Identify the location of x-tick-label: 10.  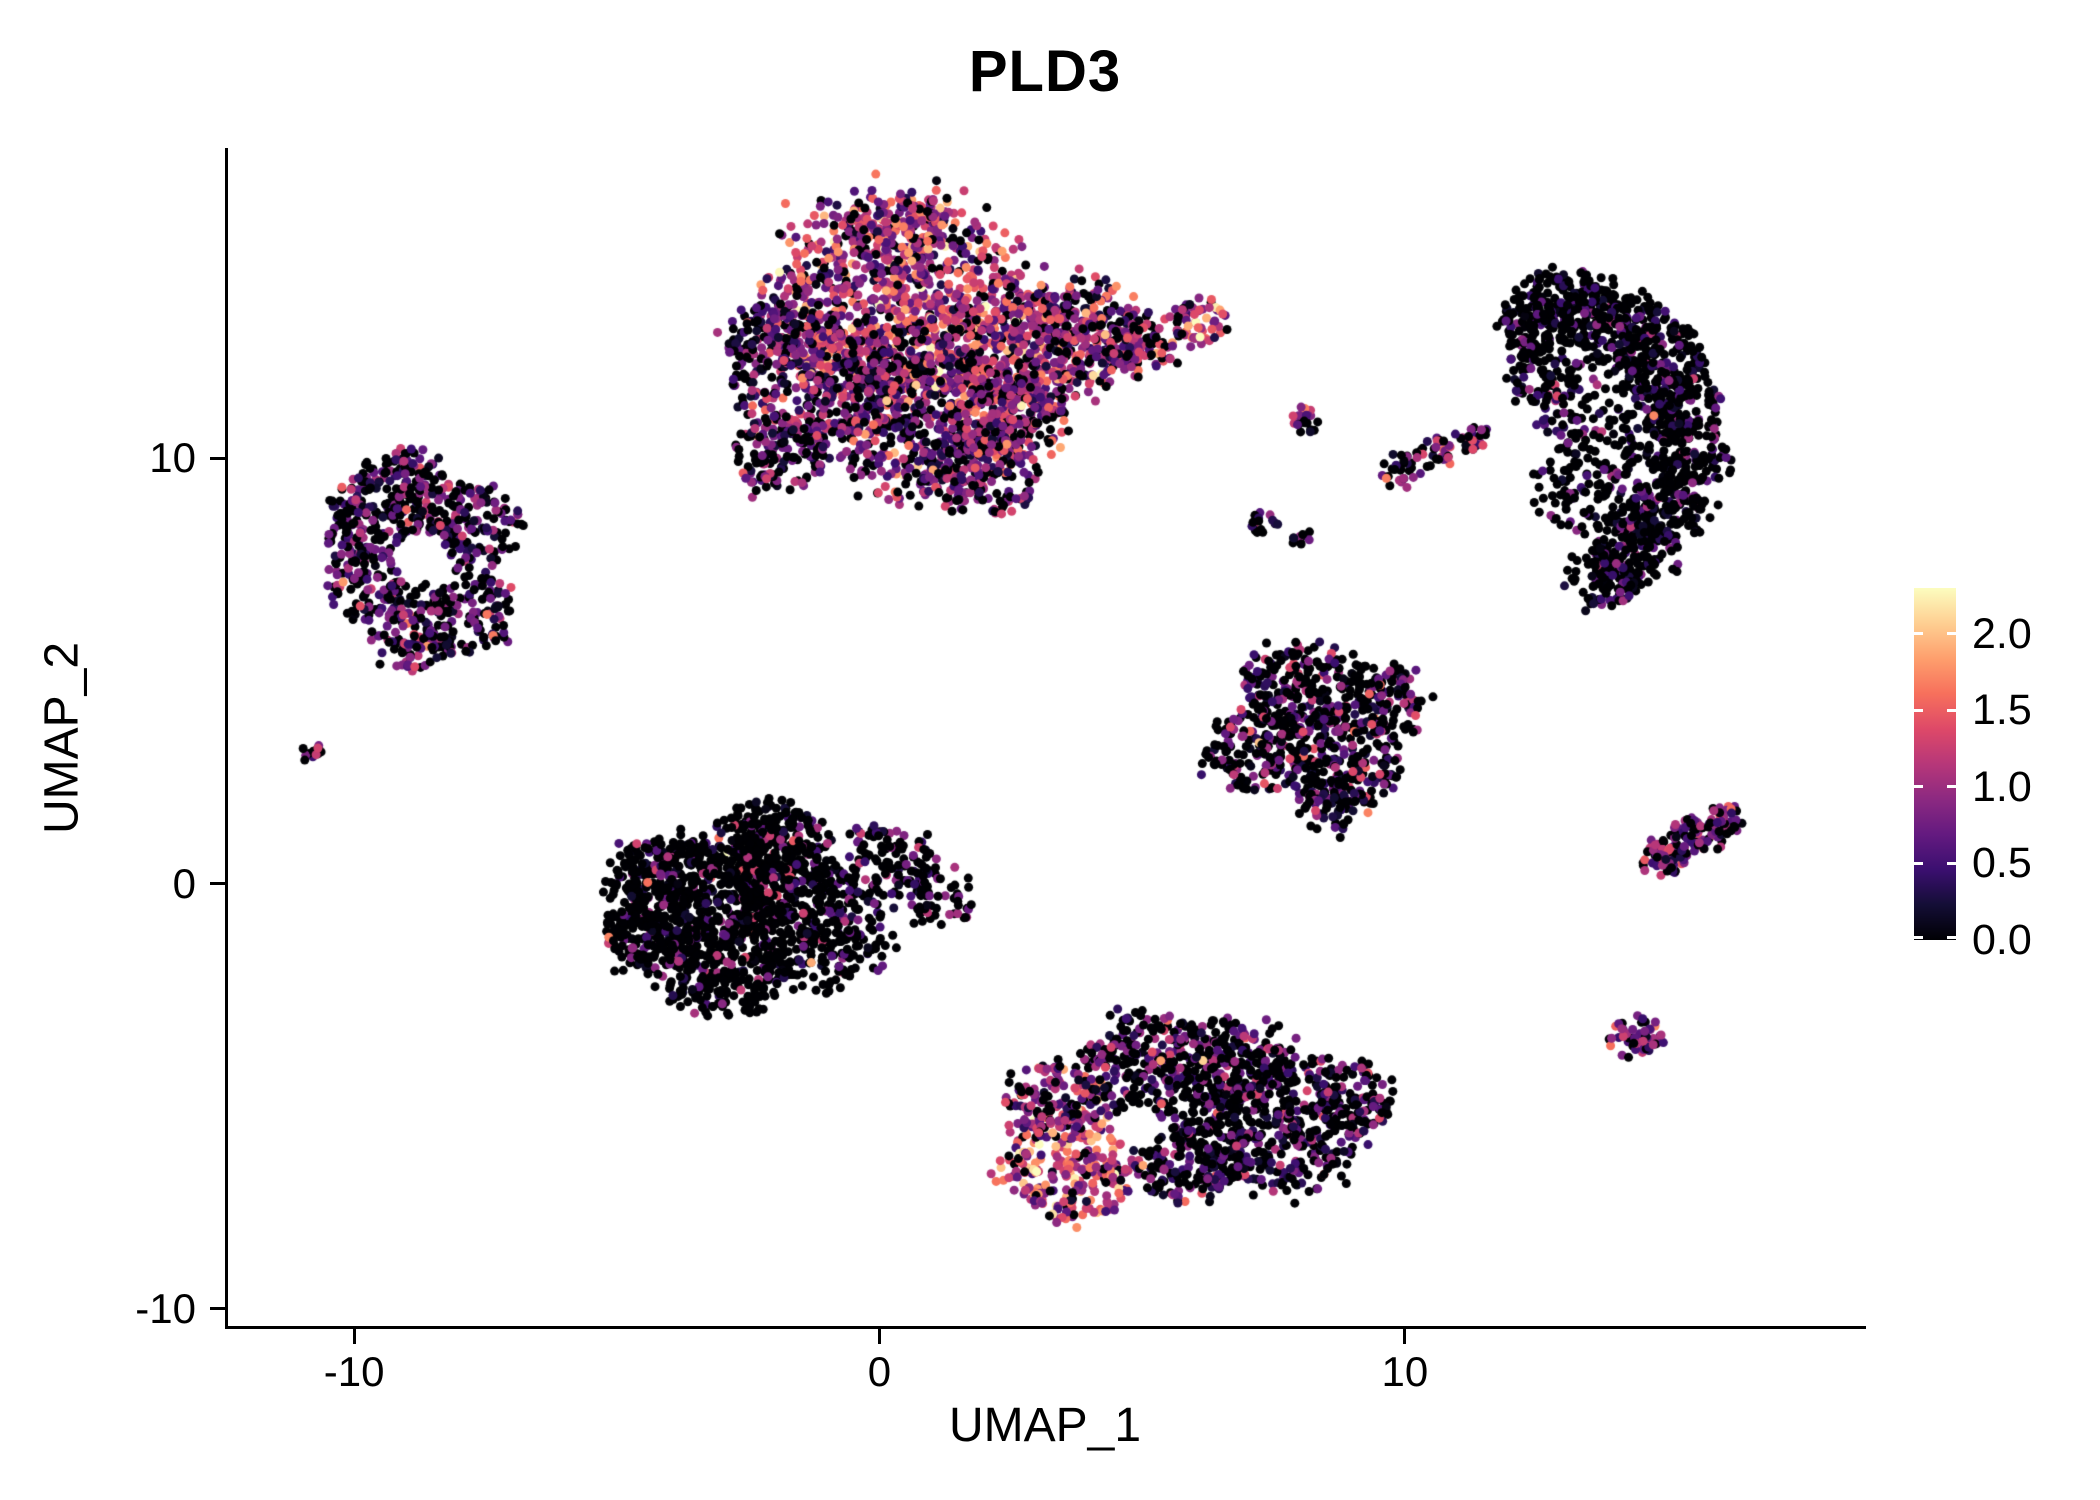
(1405, 1371).